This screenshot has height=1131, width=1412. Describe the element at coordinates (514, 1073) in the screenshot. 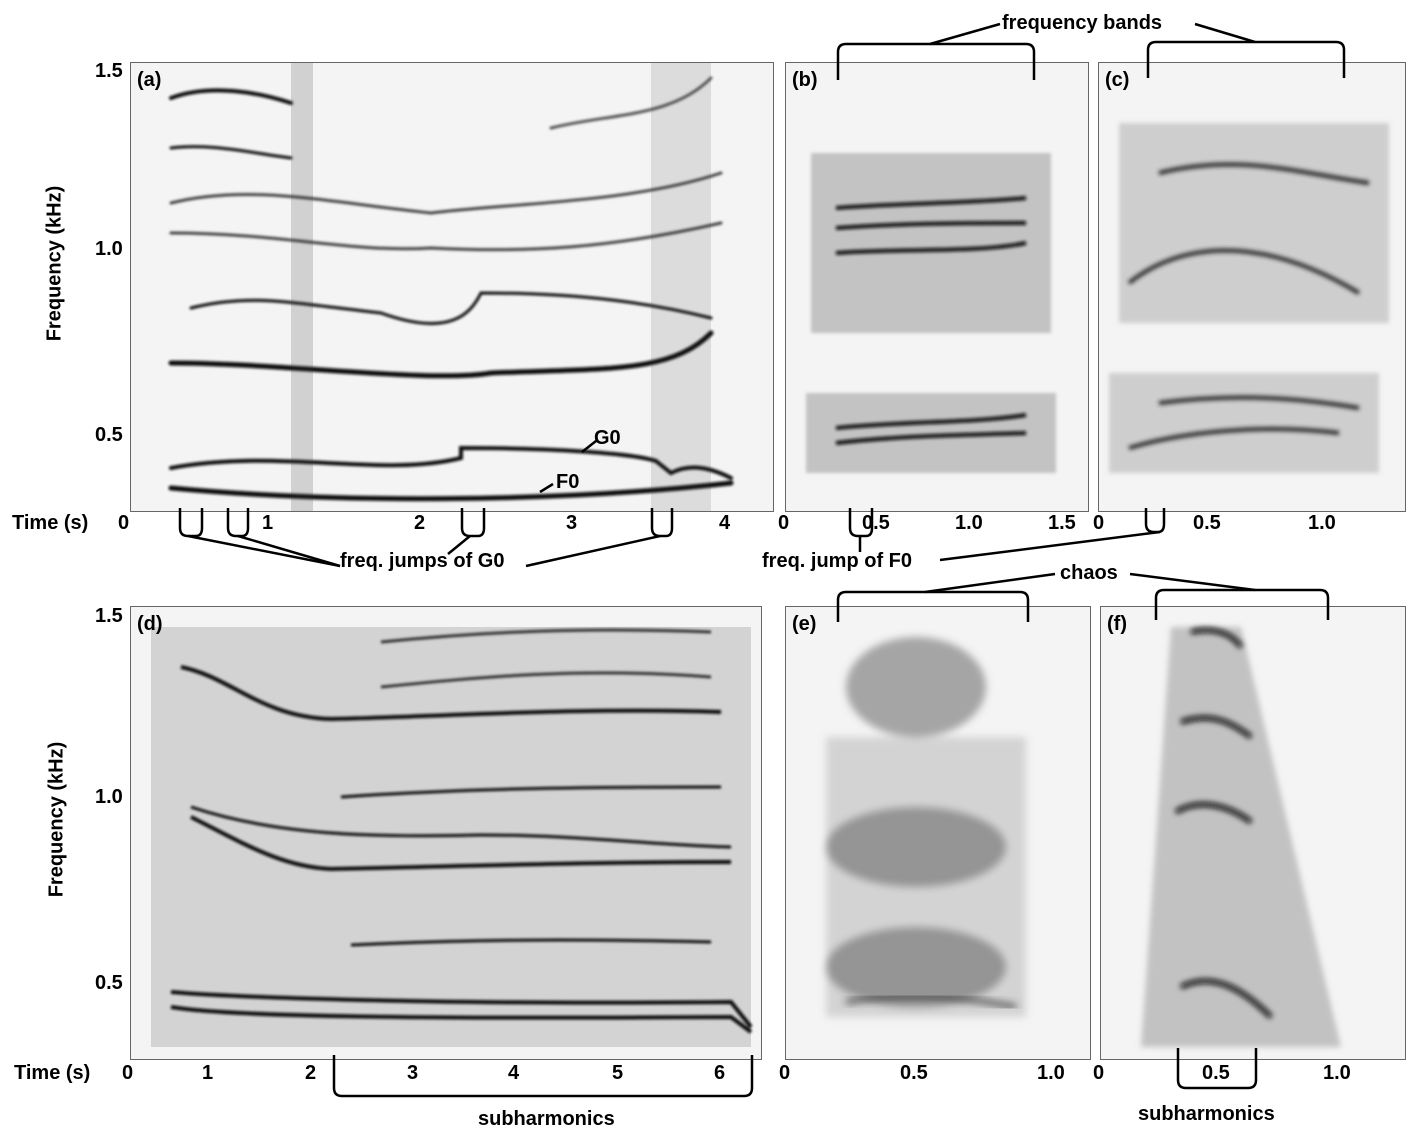

I see `xtick-d-4: 4` at that location.